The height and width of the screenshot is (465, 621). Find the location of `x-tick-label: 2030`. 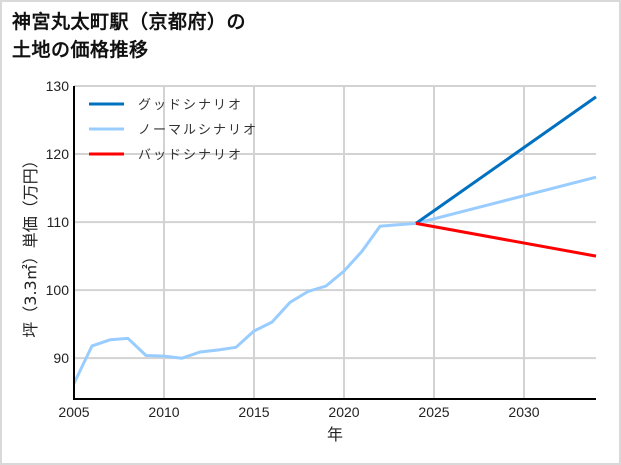

x-tick-label: 2030 is located at coordinates (523, 412).